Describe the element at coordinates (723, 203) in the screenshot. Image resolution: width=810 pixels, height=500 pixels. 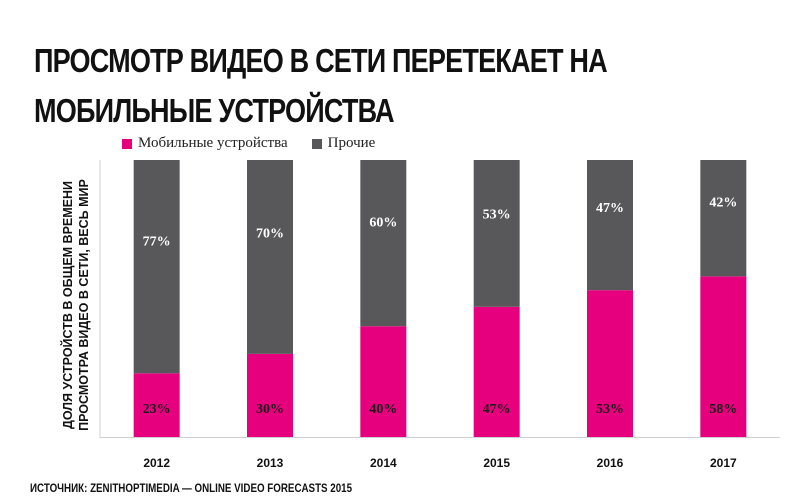
I see `data-label-other-2017: 42%` at that location.